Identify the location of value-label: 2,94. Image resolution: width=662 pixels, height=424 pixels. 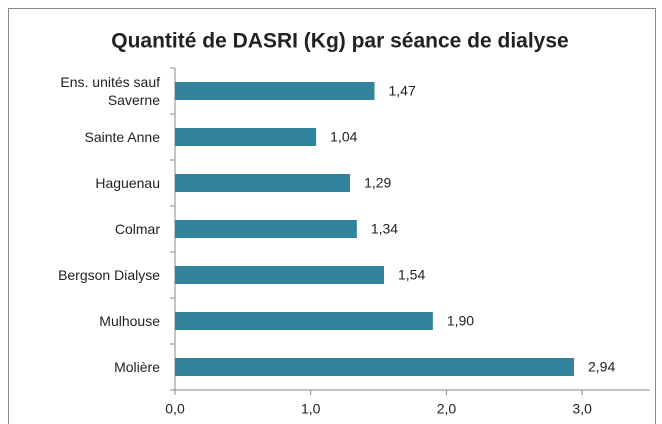
(601, 367).